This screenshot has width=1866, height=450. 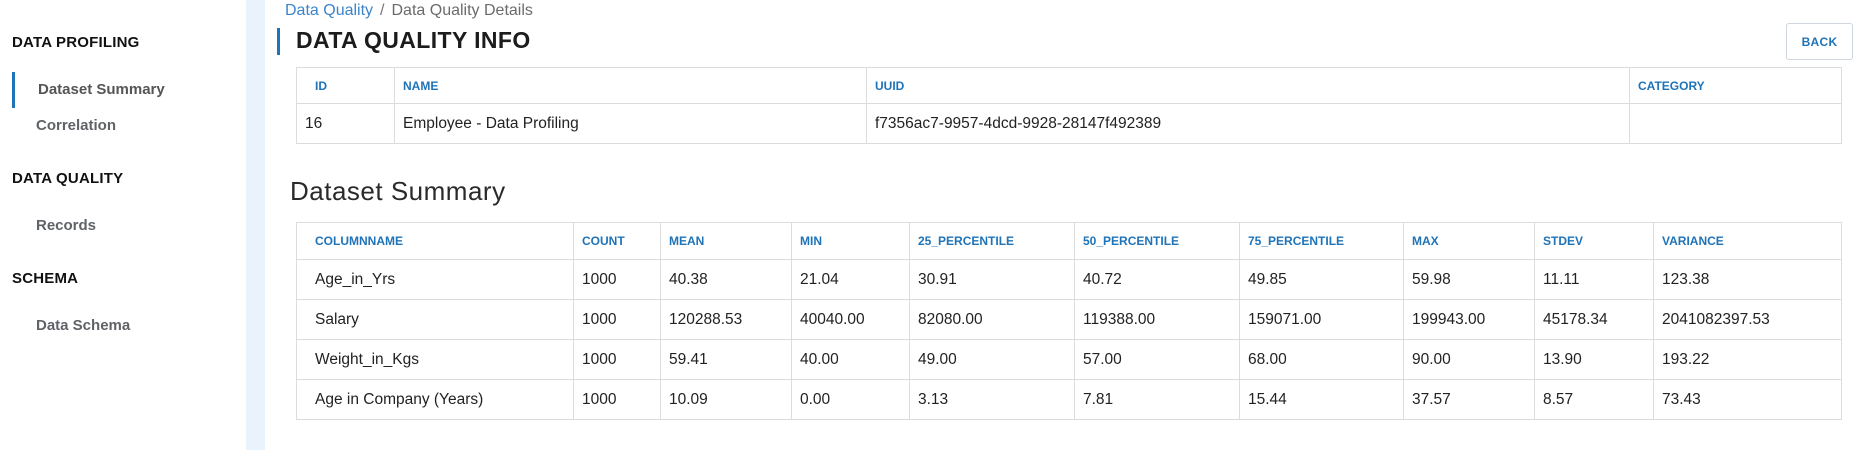 I want to click on title-accent-bar, so click(x=278, y=41).